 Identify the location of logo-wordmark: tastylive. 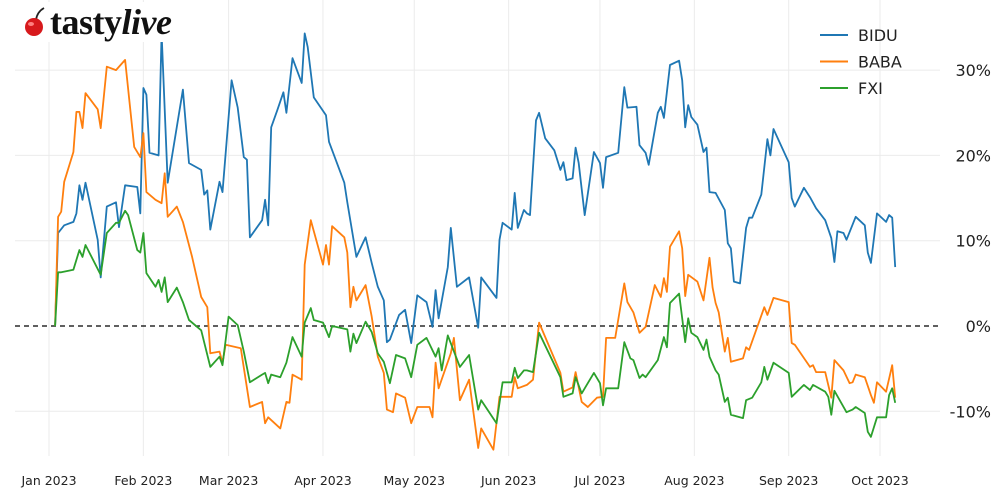
(111, 22).